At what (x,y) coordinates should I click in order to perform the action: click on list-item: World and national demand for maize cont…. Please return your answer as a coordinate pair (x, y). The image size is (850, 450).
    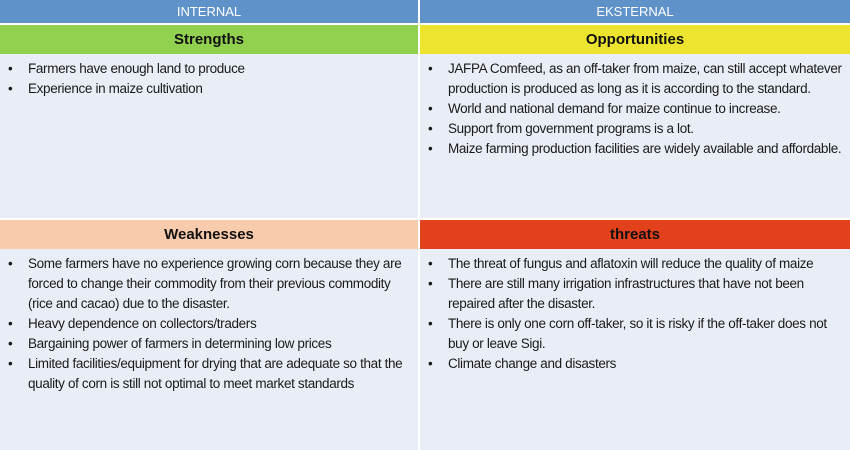
    Looking at the image, I should click on (634, 109).